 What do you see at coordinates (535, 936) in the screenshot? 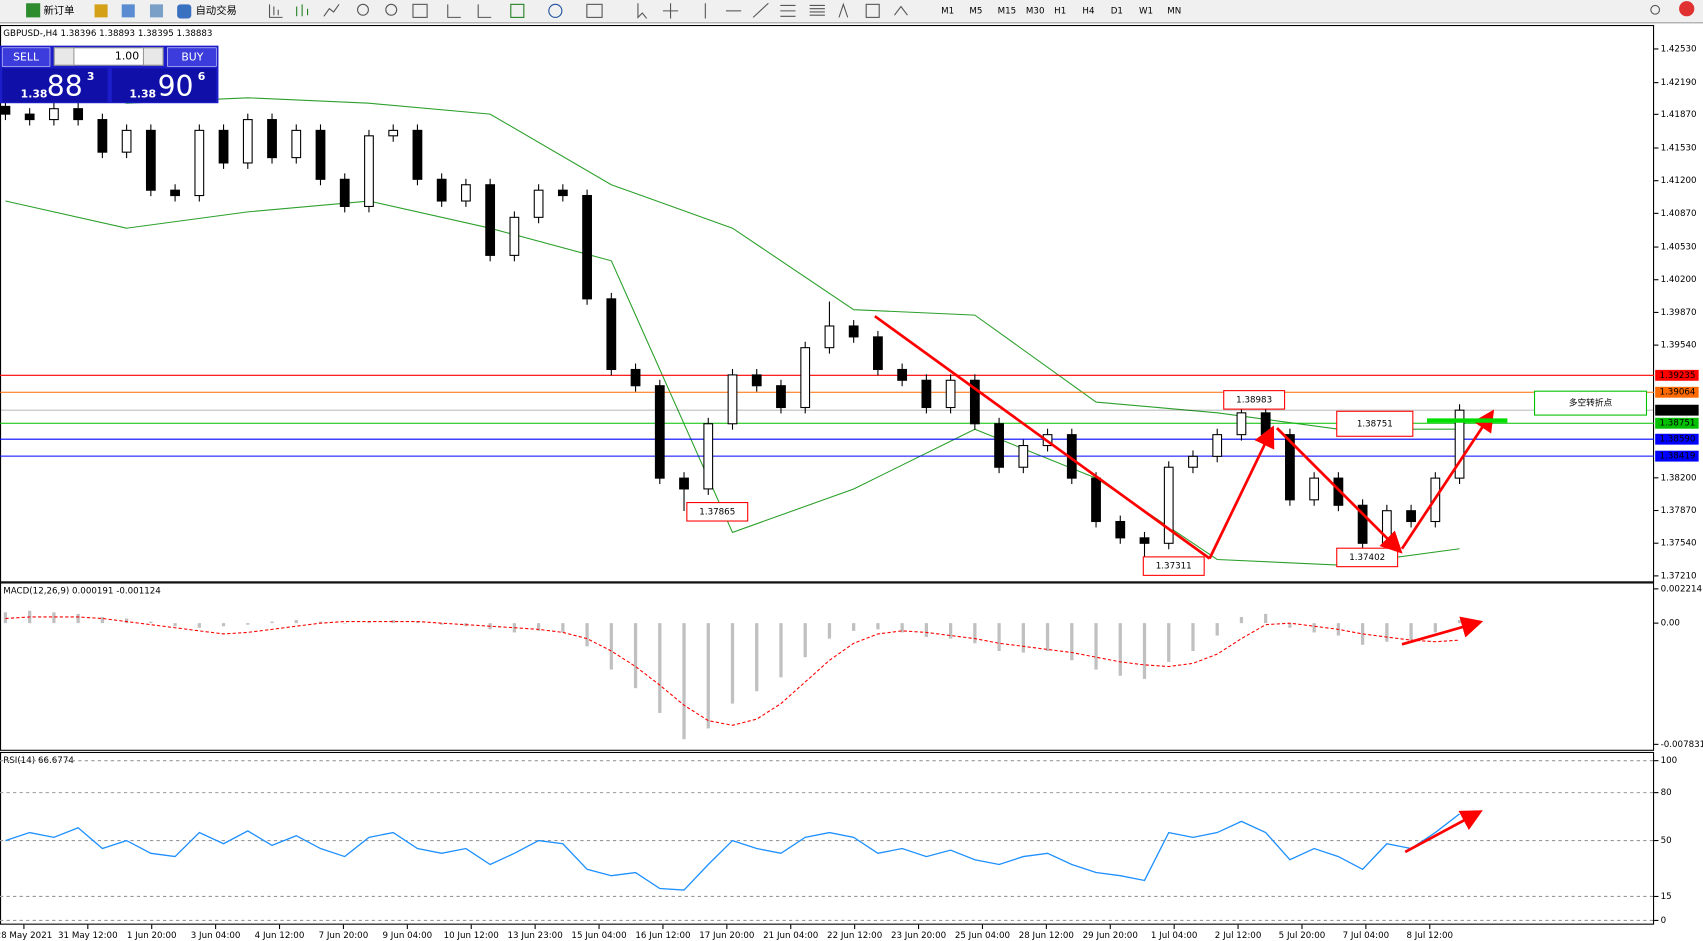
I see `x-tick-label: 13 Jun 23:00` at bounding box center [535, 936].